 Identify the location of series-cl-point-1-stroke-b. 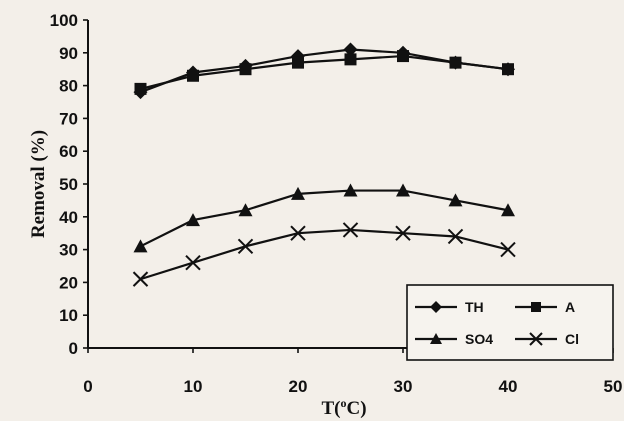
(193, 263).